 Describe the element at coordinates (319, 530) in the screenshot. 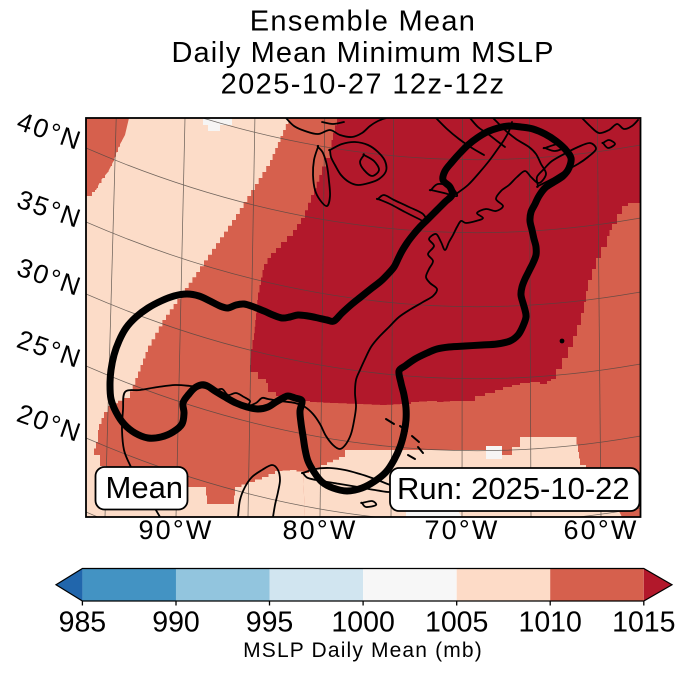

I see `svg-text: 80°W` at that location.